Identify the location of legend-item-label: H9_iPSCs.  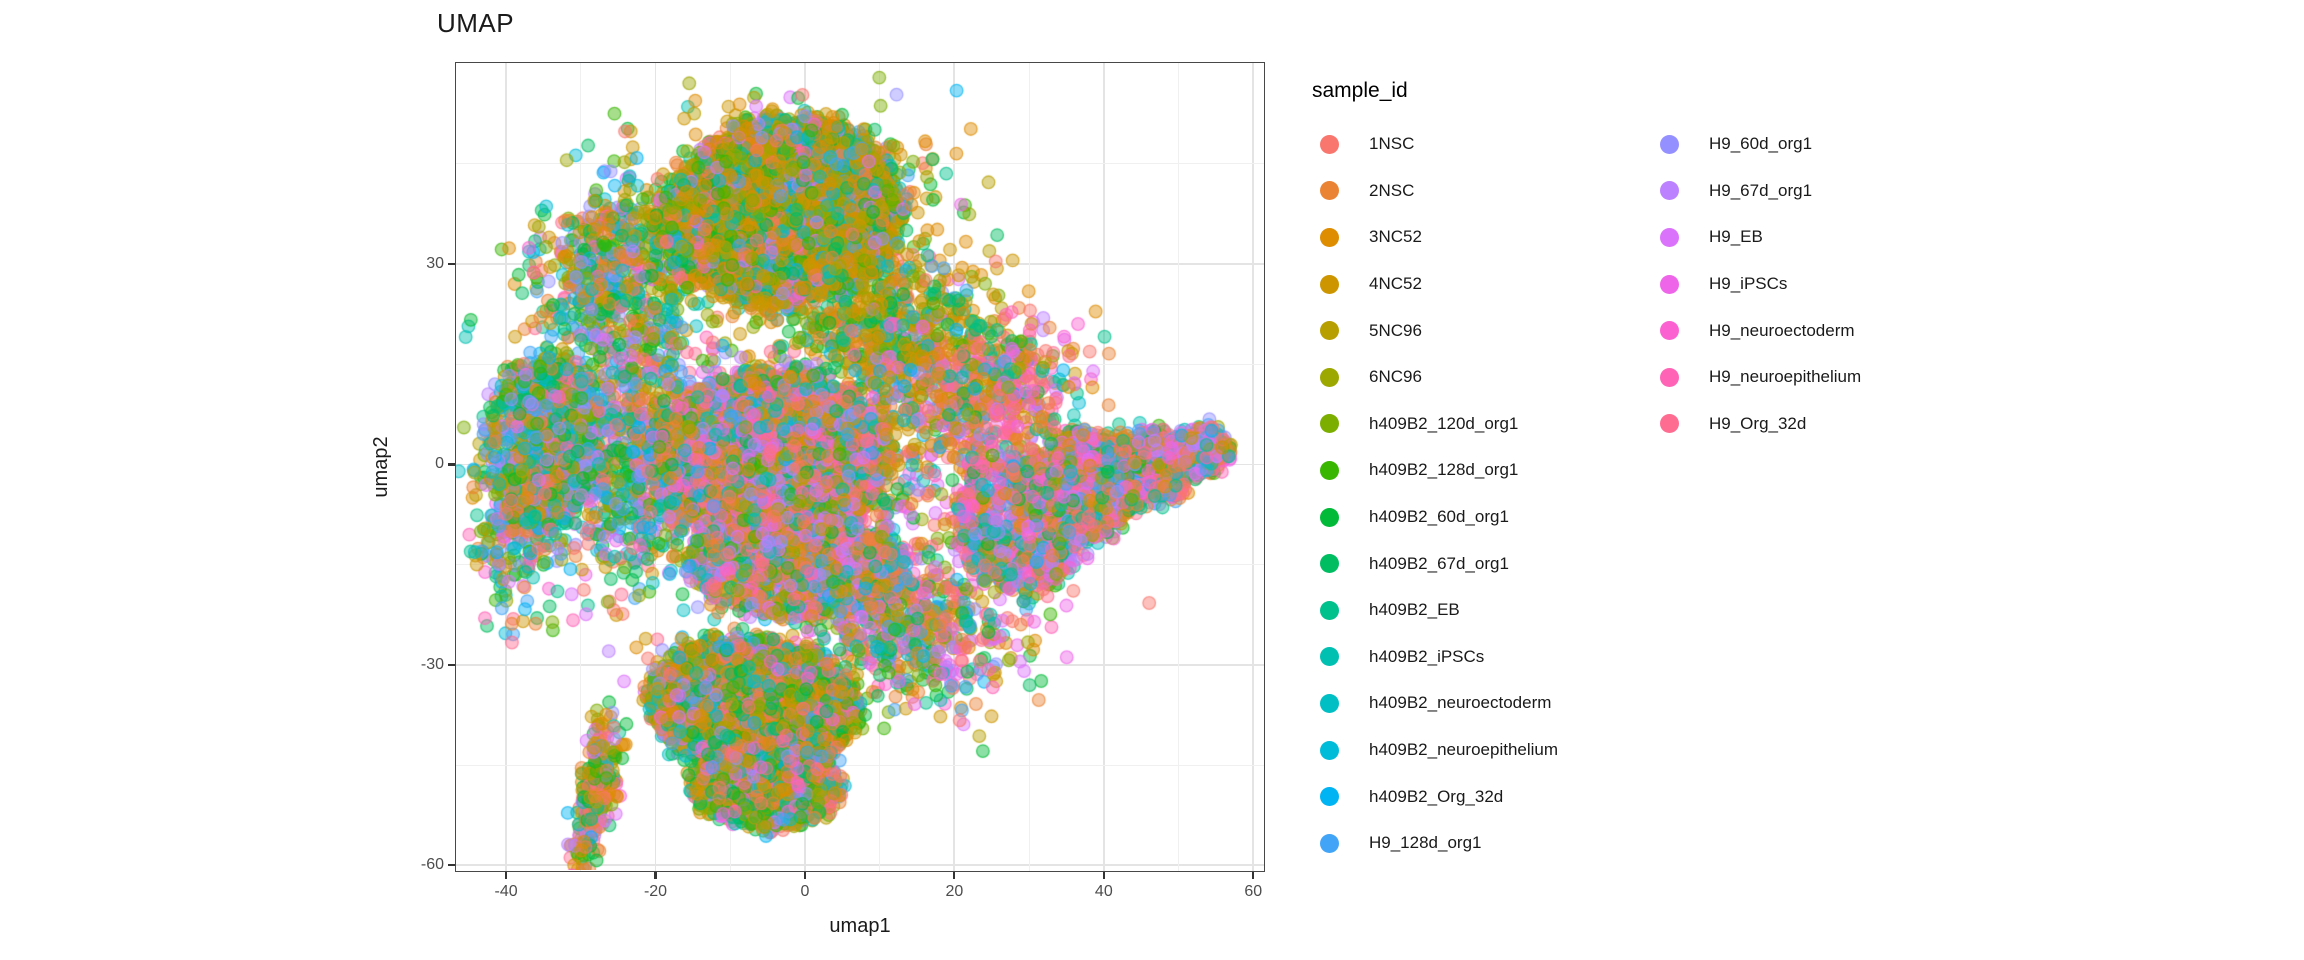
(1748, 284).